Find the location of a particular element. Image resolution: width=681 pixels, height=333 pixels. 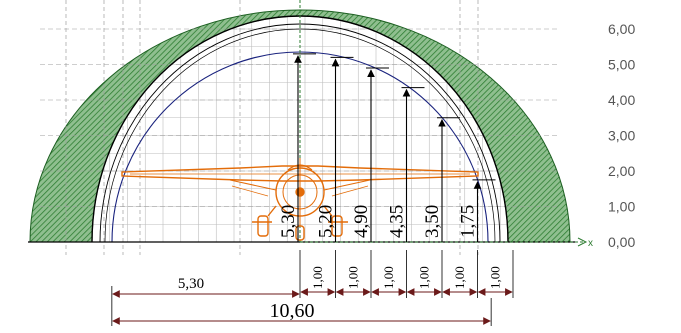

height-label: 5,30 is located at coordinates (288, 221).